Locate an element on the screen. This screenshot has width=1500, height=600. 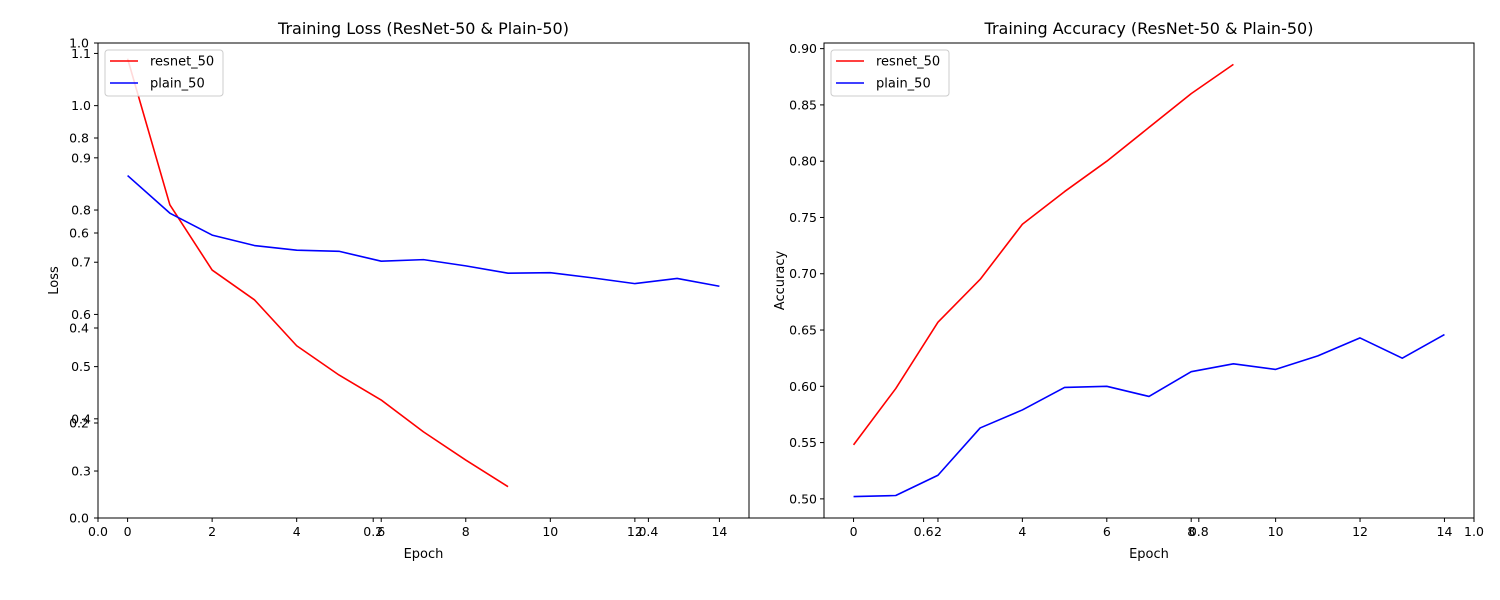
y-tick-label: 0.6 is located at coordinates (81, 314).